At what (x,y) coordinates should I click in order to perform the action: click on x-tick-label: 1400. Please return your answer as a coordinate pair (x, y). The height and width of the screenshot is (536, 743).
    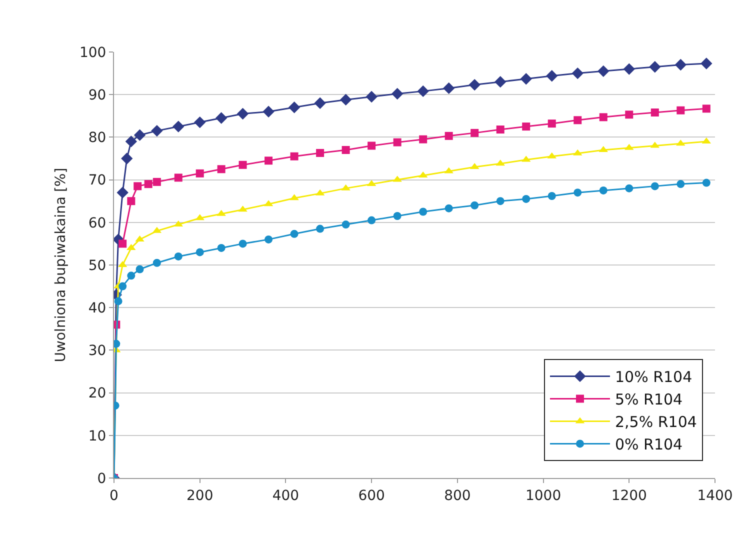
    Looking at the image, I should click on (715, 496).